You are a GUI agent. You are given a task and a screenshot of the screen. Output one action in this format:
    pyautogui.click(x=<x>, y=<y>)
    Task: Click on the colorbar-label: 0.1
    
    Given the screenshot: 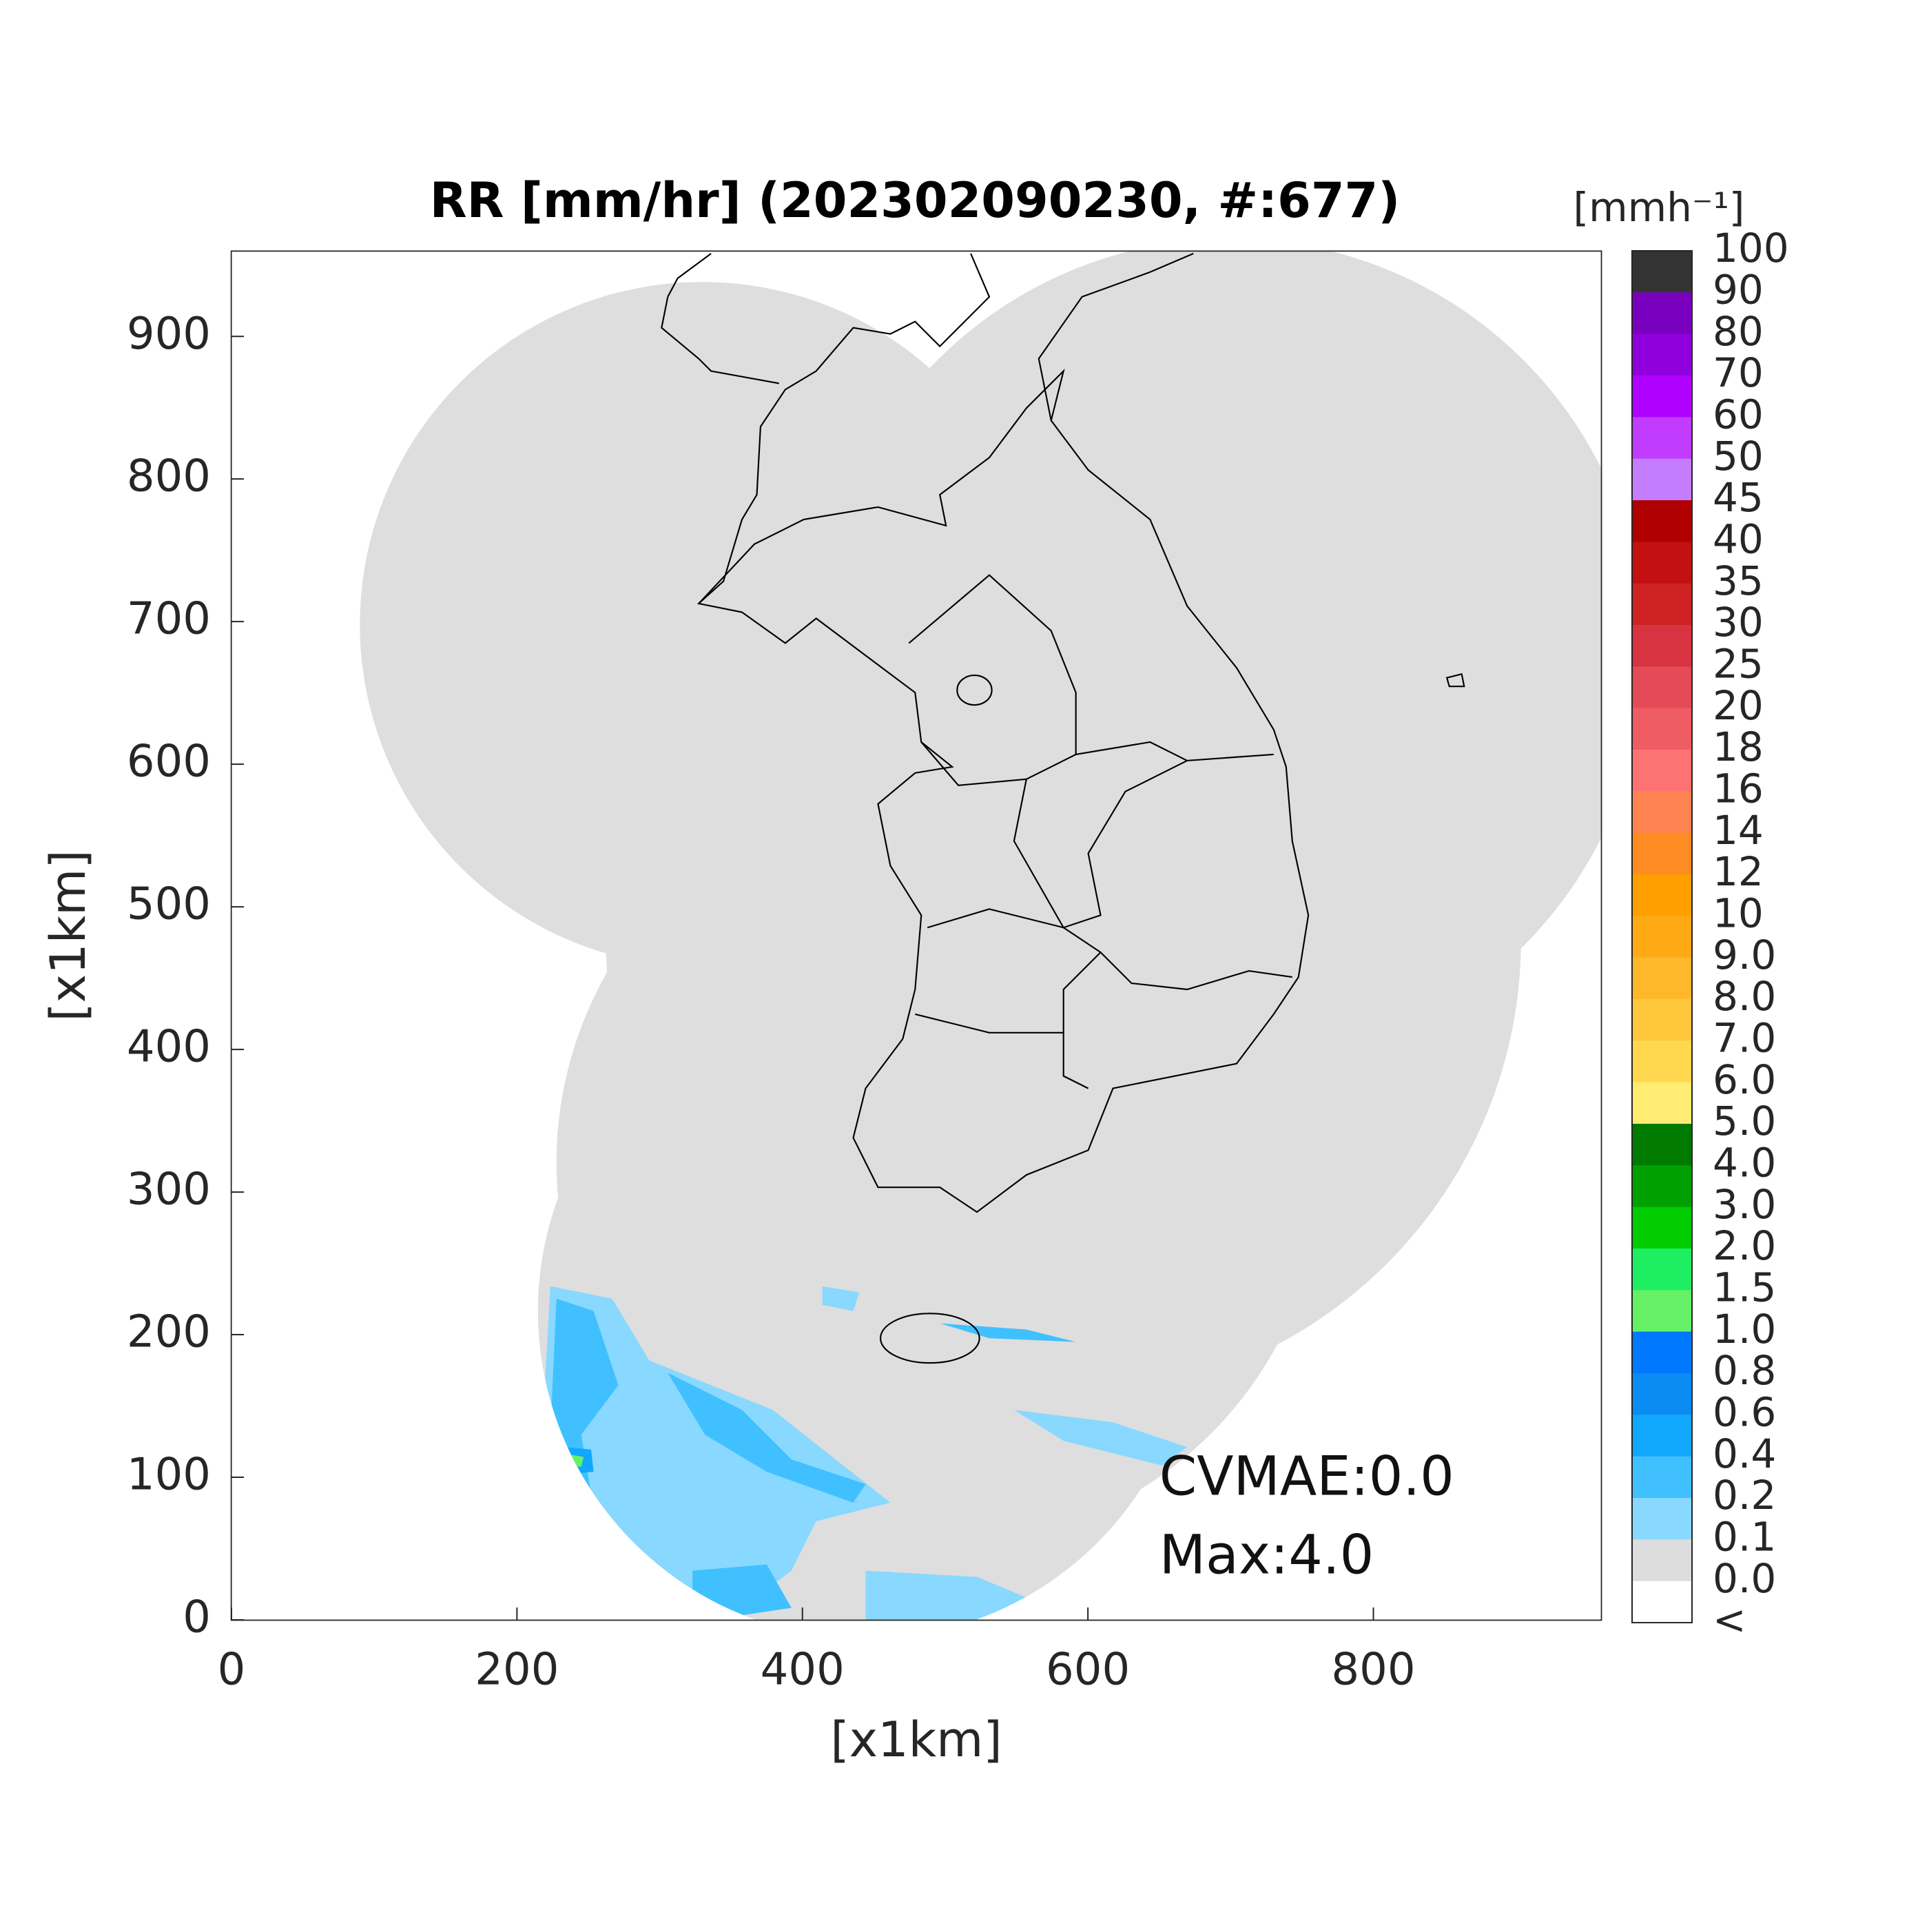 What is the action you would take?
    pyautogui.click(x=1744, y=1536)
    